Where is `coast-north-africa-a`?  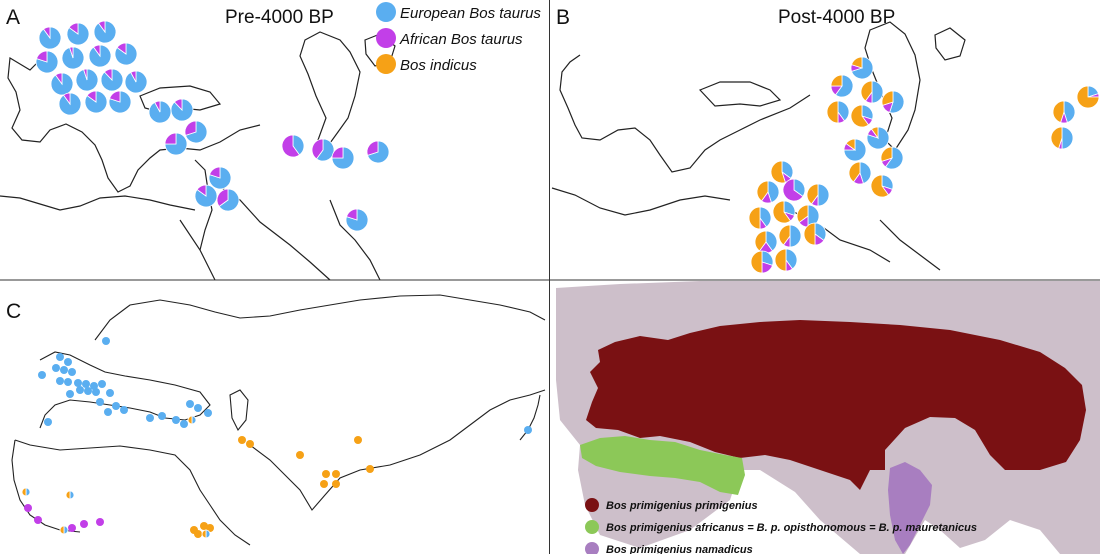
coast-north-africa-a is located at coordinates (98, 203).